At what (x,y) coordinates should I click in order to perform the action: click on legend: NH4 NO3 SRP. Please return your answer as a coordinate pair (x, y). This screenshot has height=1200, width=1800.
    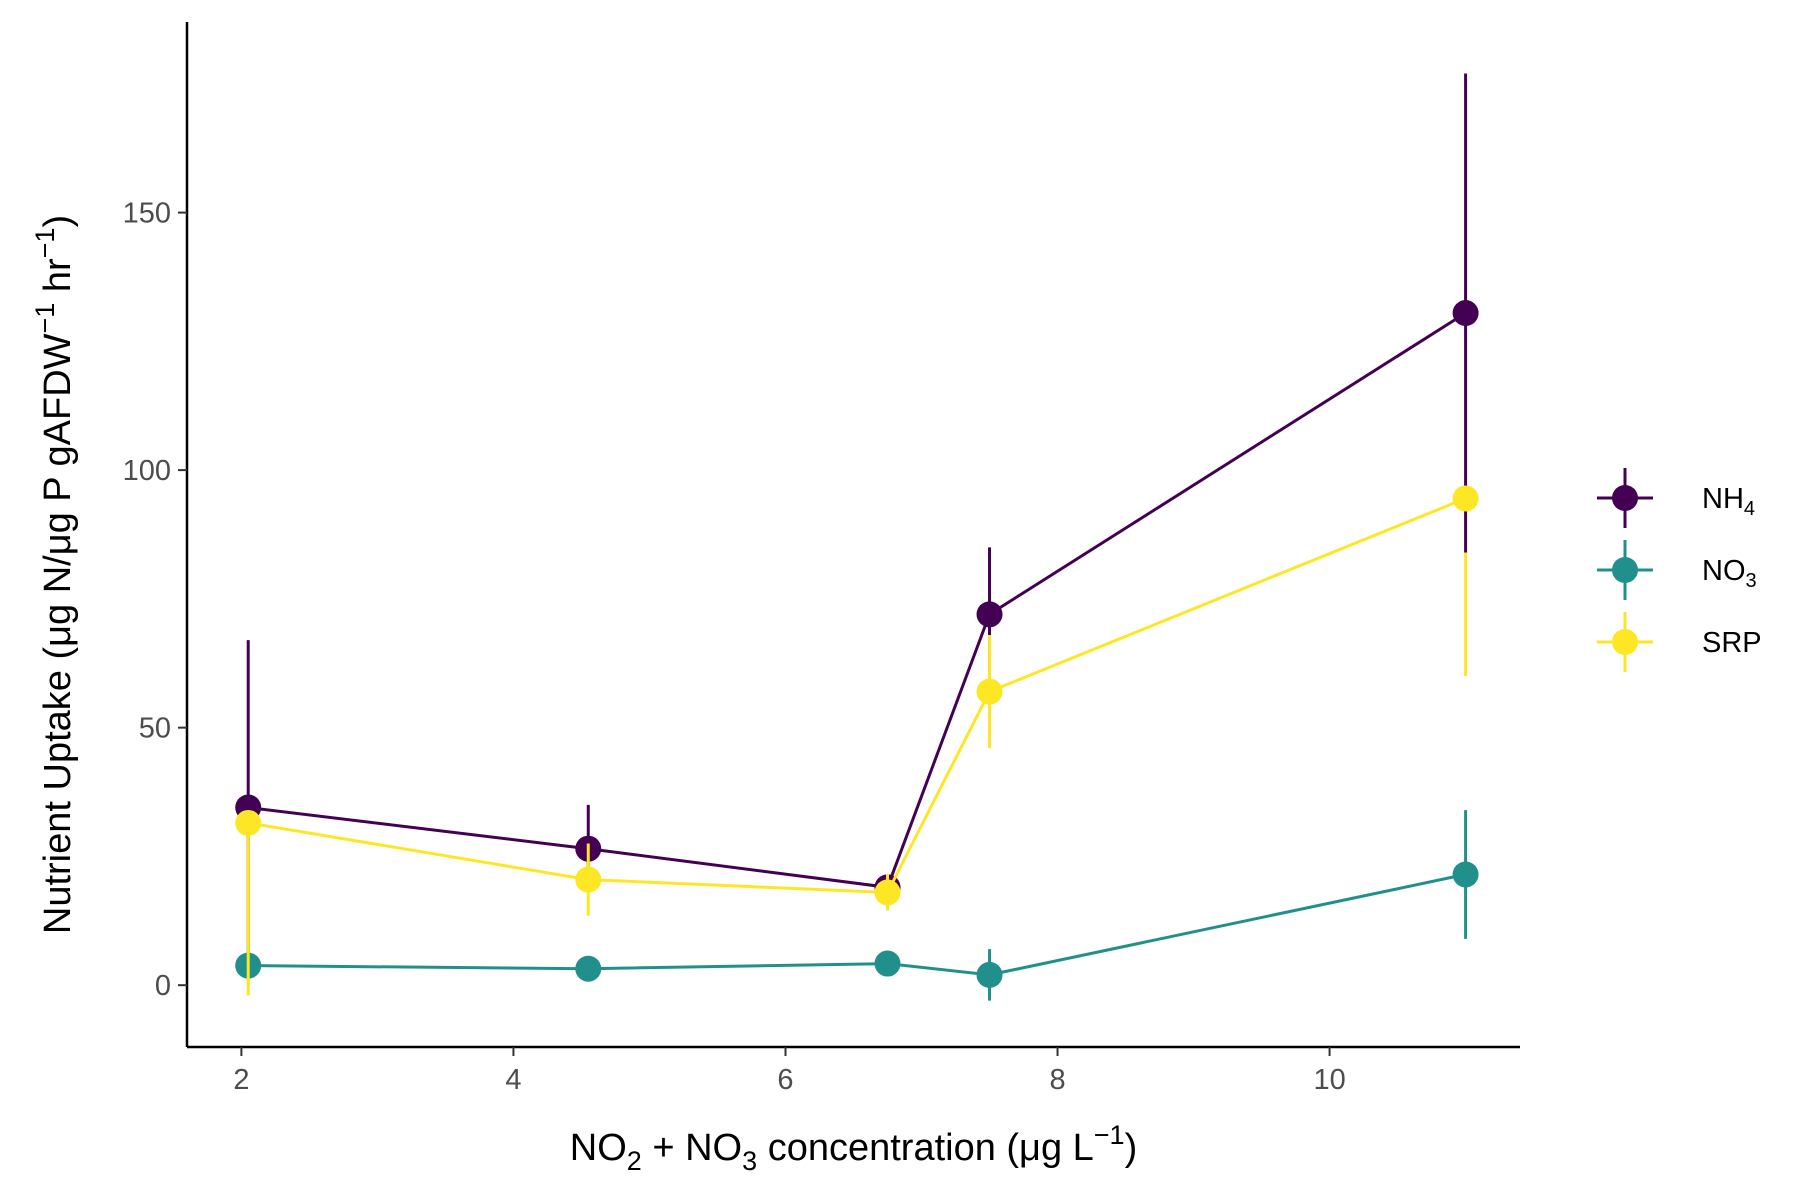
    Looking at the image, I should click on (1679, 570).